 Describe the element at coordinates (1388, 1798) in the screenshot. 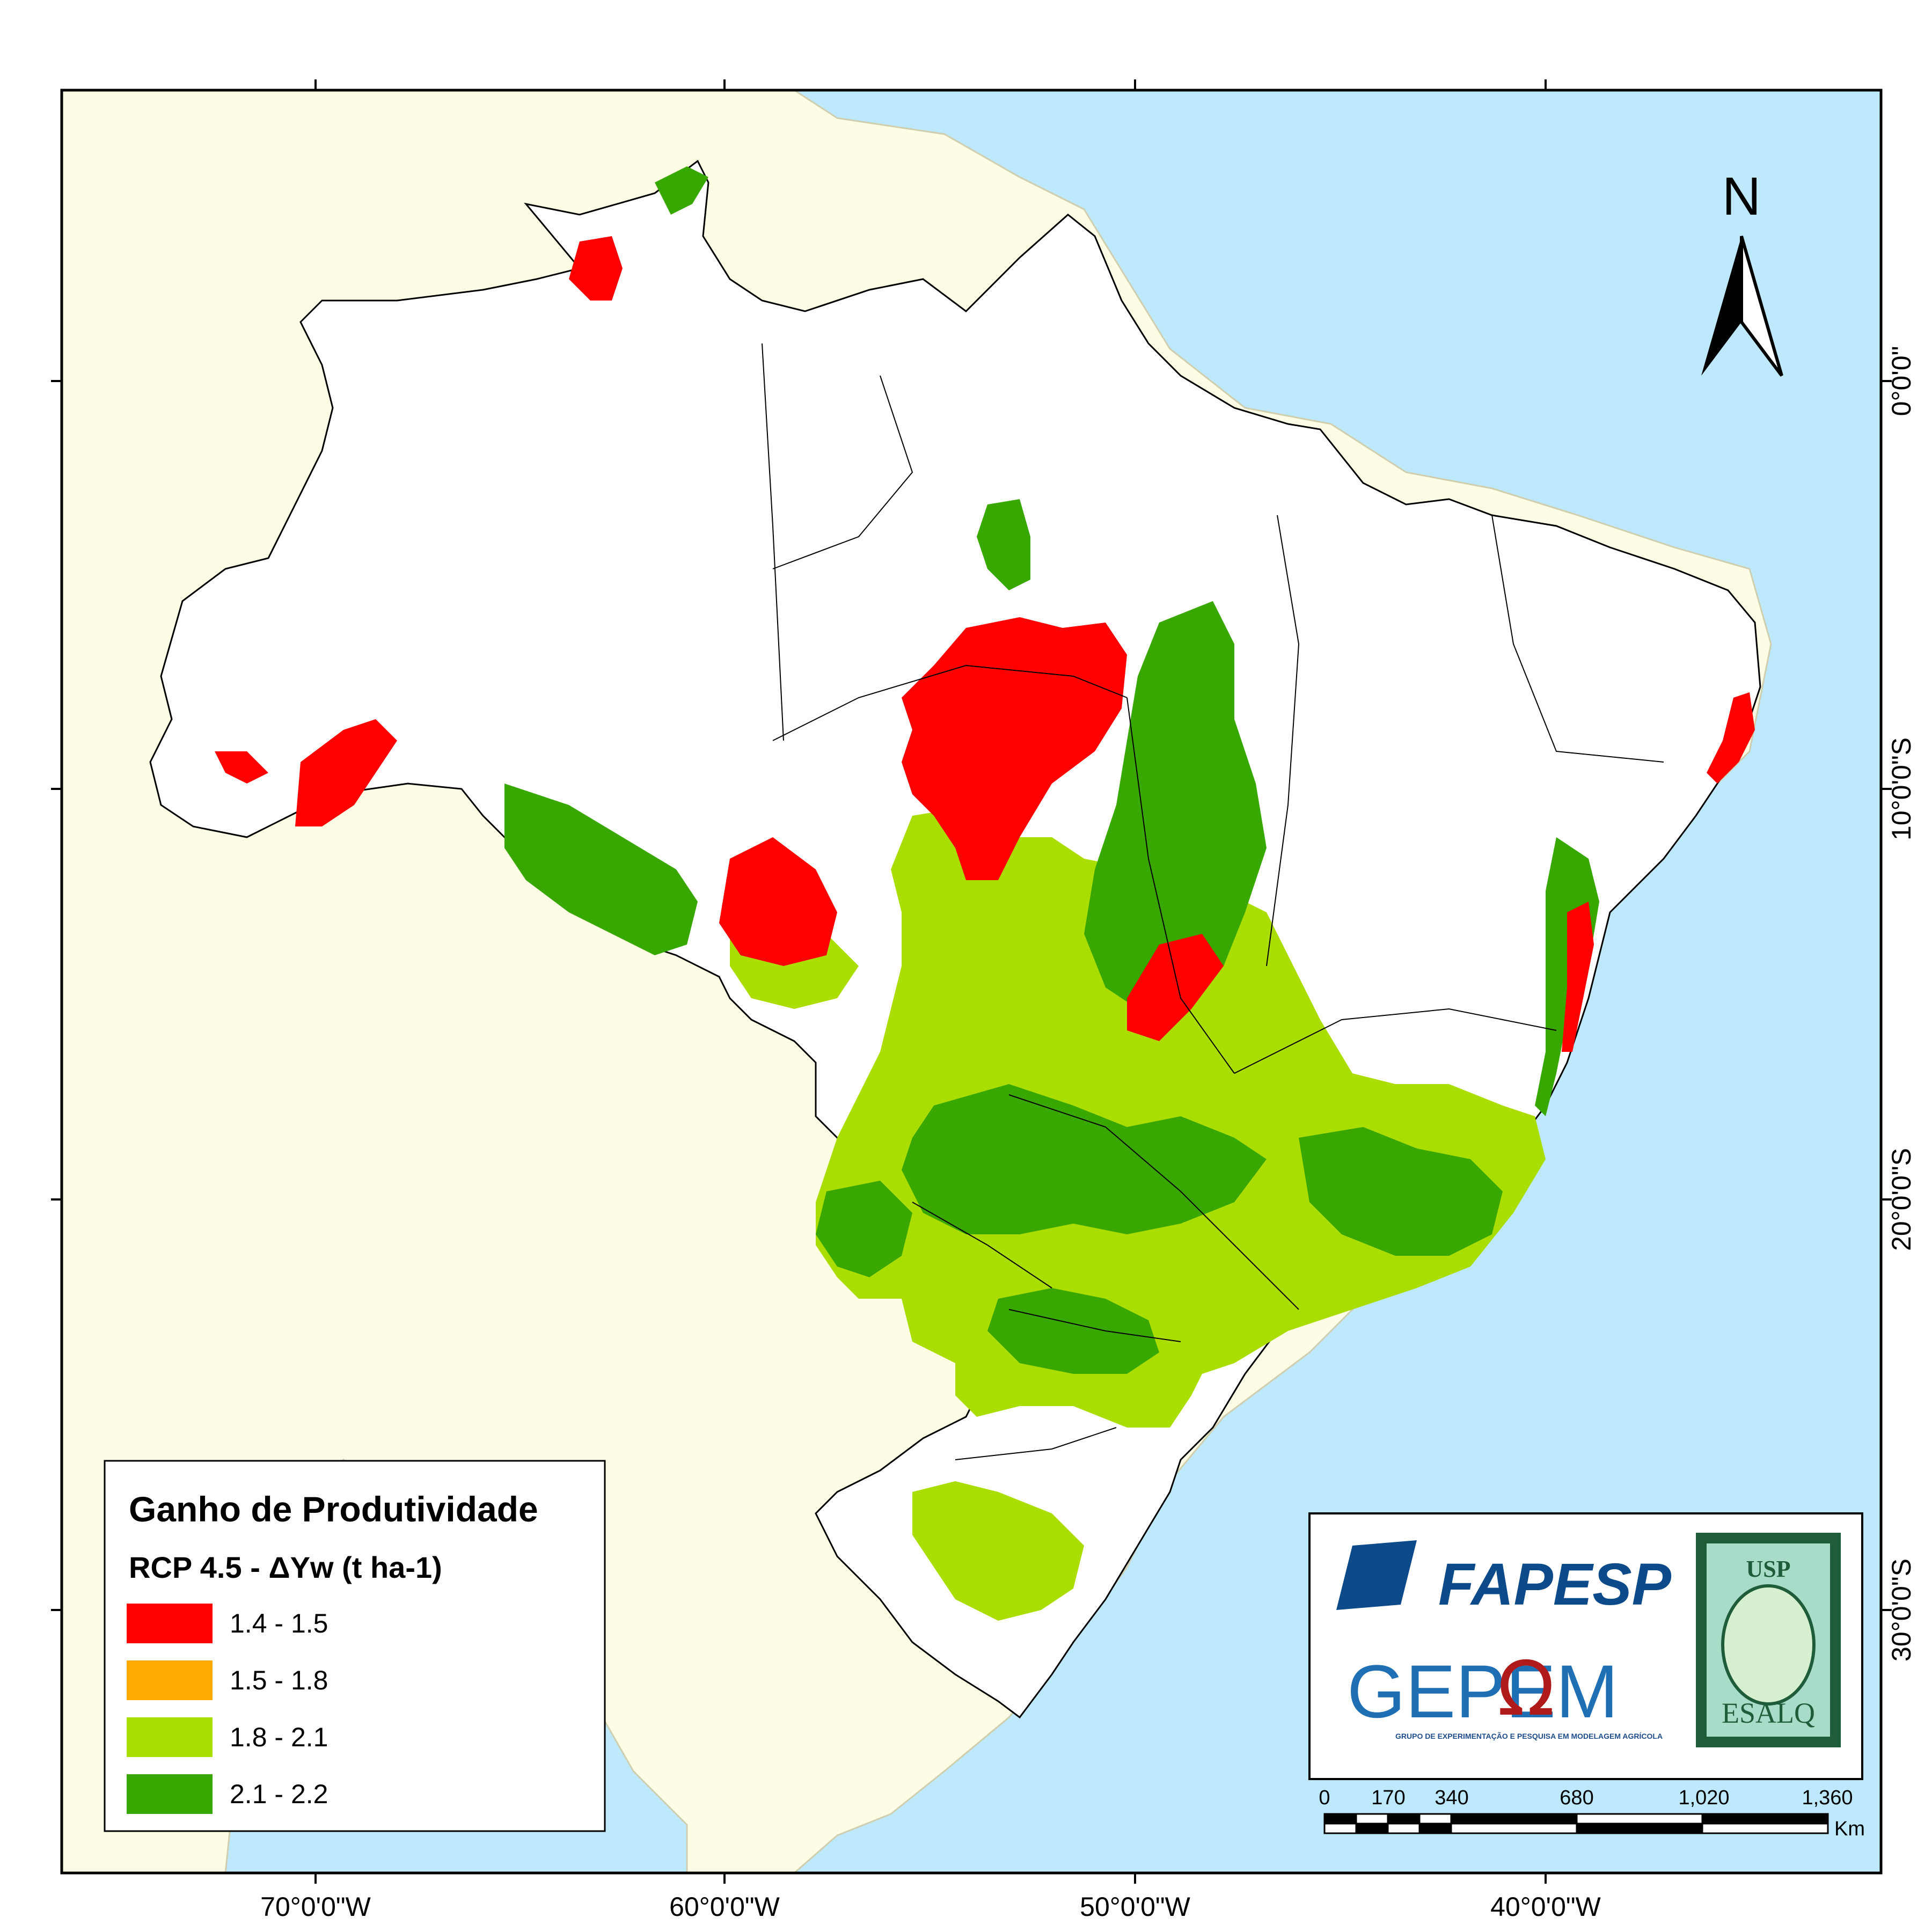

I see `scale-label-170: 170` at that location.